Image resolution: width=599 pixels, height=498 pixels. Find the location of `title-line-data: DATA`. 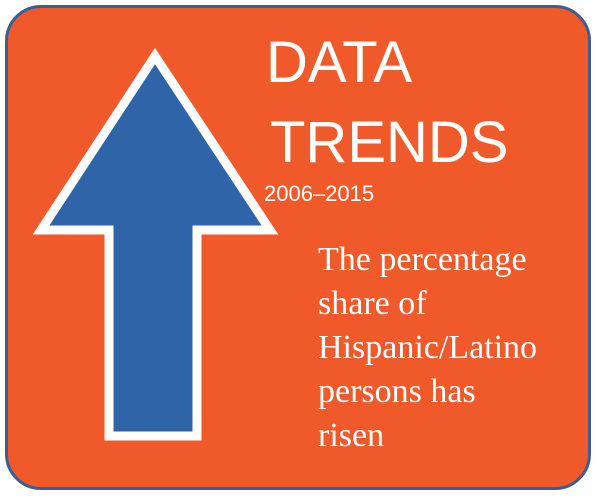

title-line-data: DATA is located at coordinates (339, 62).